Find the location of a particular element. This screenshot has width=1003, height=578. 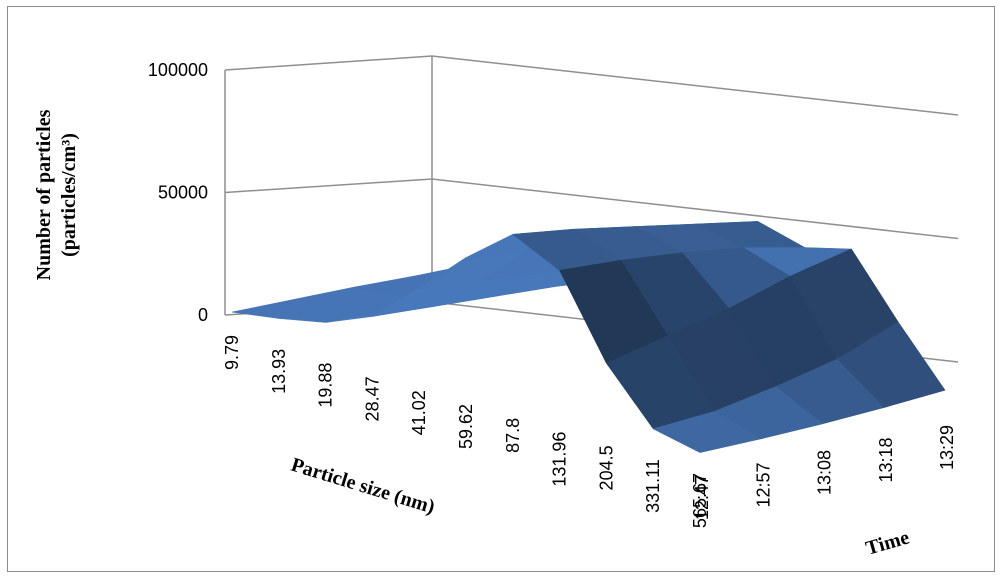

x-axis-title: Particle size (nm) is located at coordinates (363, 486).